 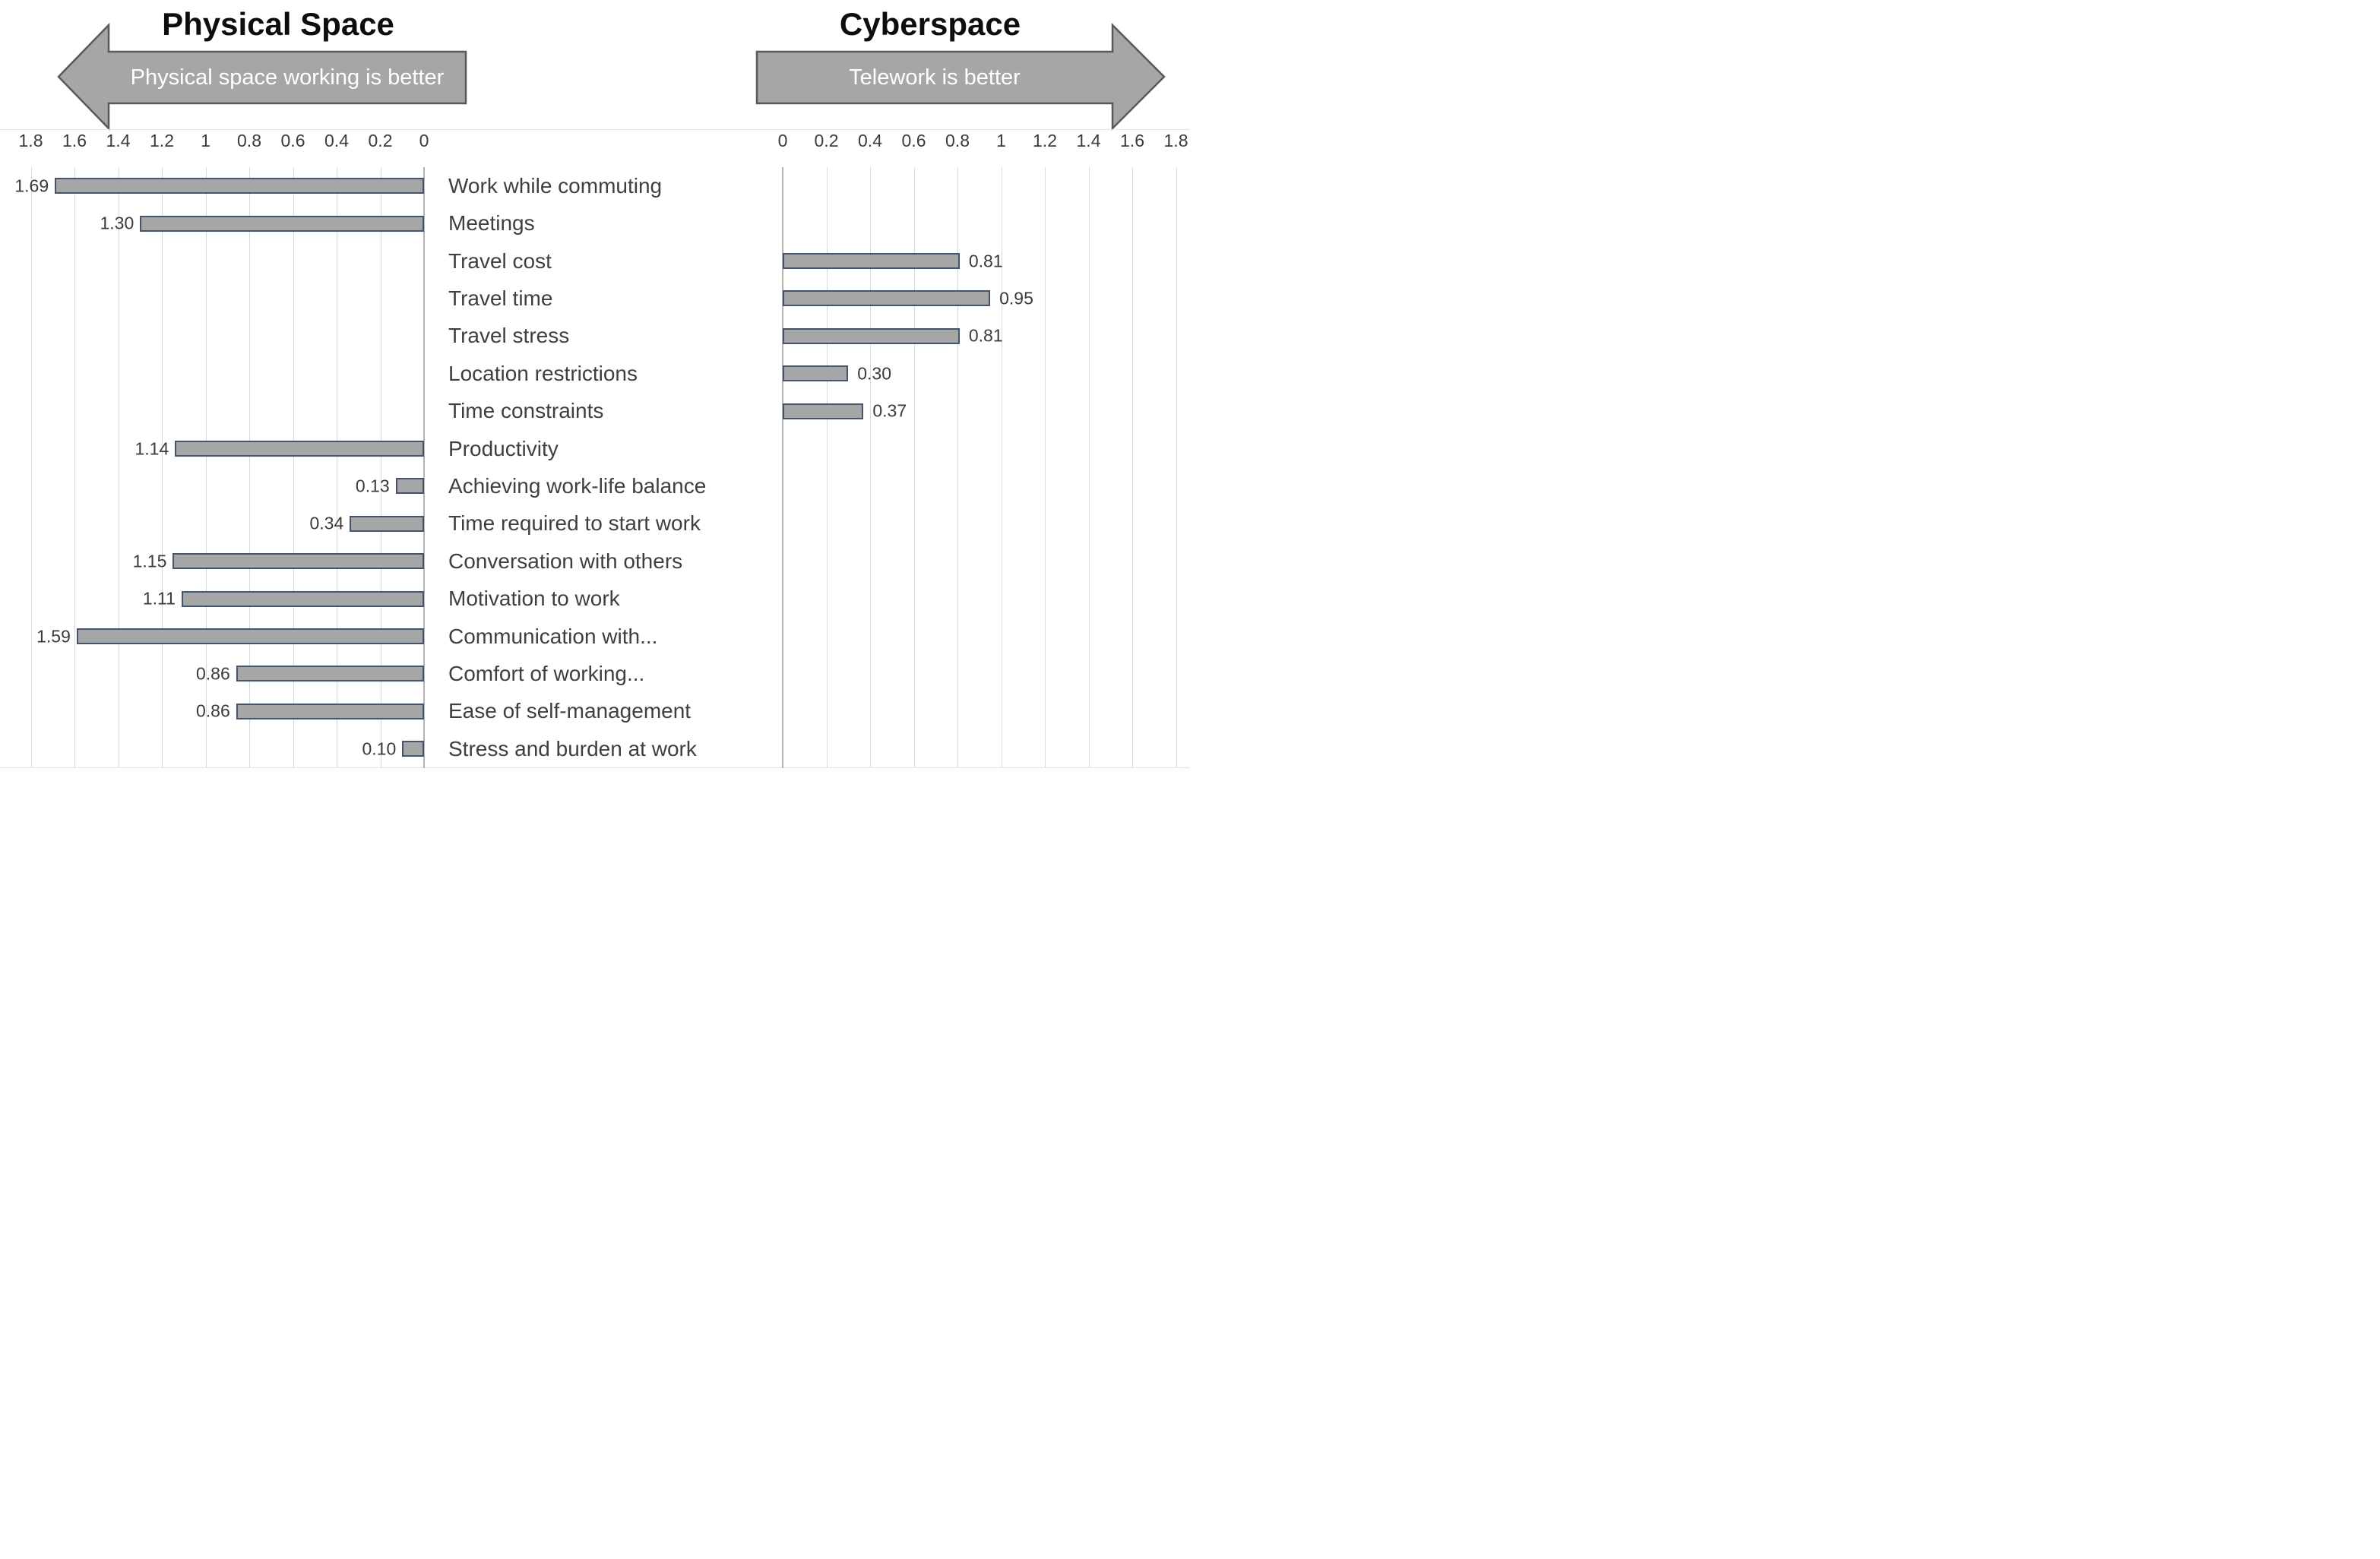 I want to click on value-label: 0.34, so click(x=326, y=523).